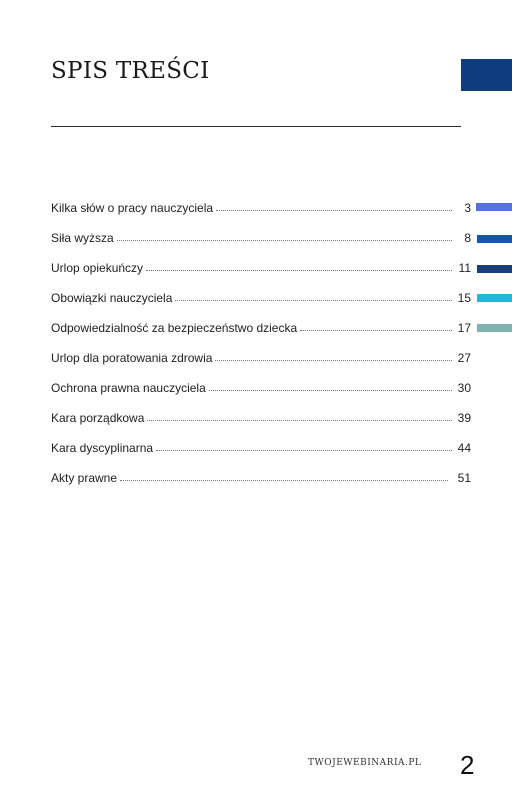 The height and width of the screenshot is (800, 512). Describe the element at coordinates (128, 388) in the screenshot. I see `toc-entry-label: Ochrona prawna nauczyciela` at that location.